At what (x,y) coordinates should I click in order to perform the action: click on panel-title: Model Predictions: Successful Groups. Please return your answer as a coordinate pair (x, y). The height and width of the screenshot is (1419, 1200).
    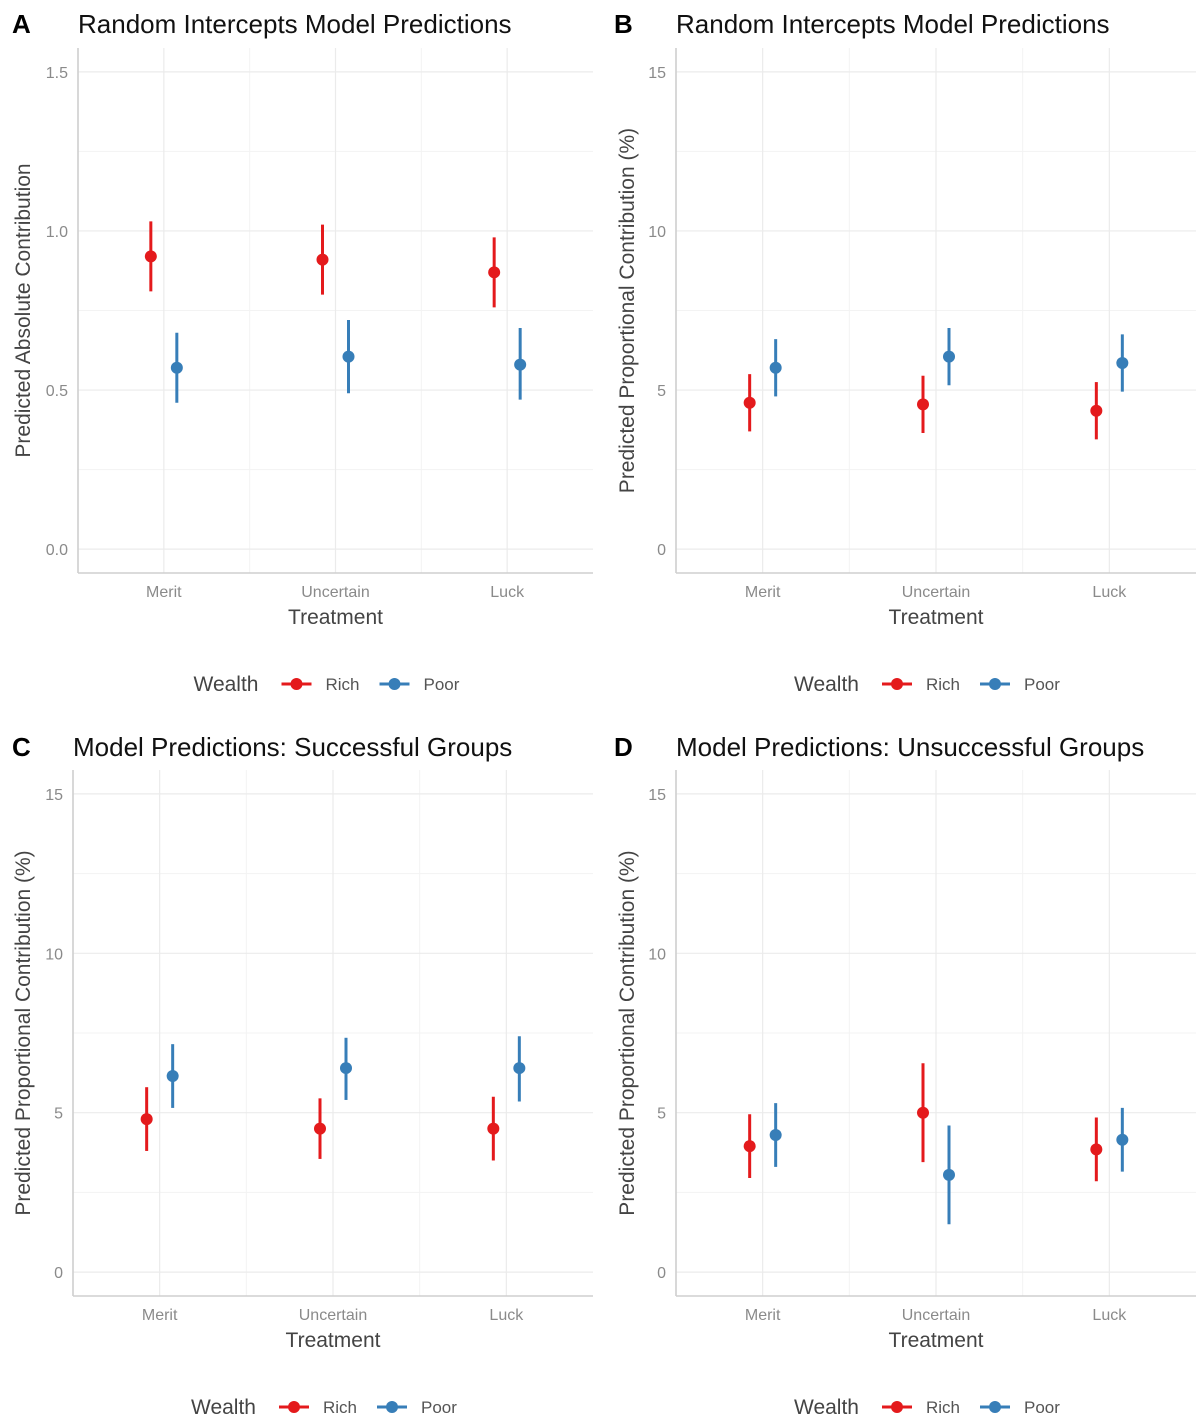
    Looking at the image, I should click on (292, 747).